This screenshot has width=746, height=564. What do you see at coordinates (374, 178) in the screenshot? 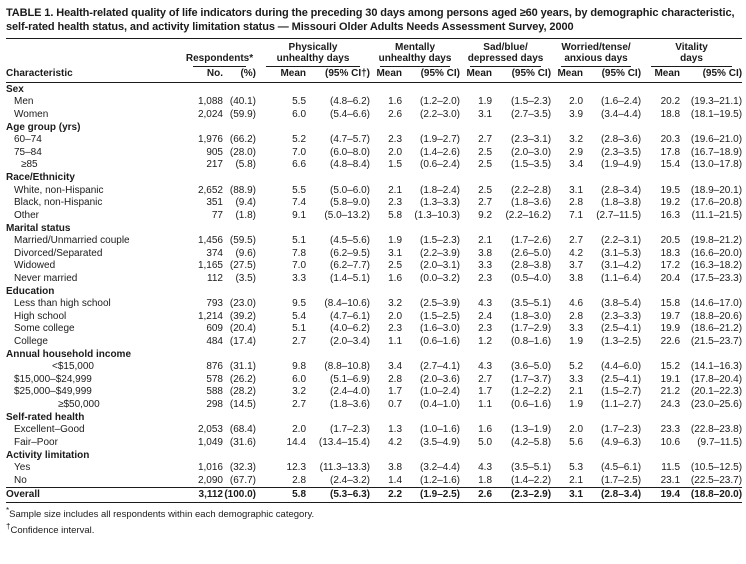
I see `section-header-row: Race/Ethnicity` at bounding box center [374, 178].